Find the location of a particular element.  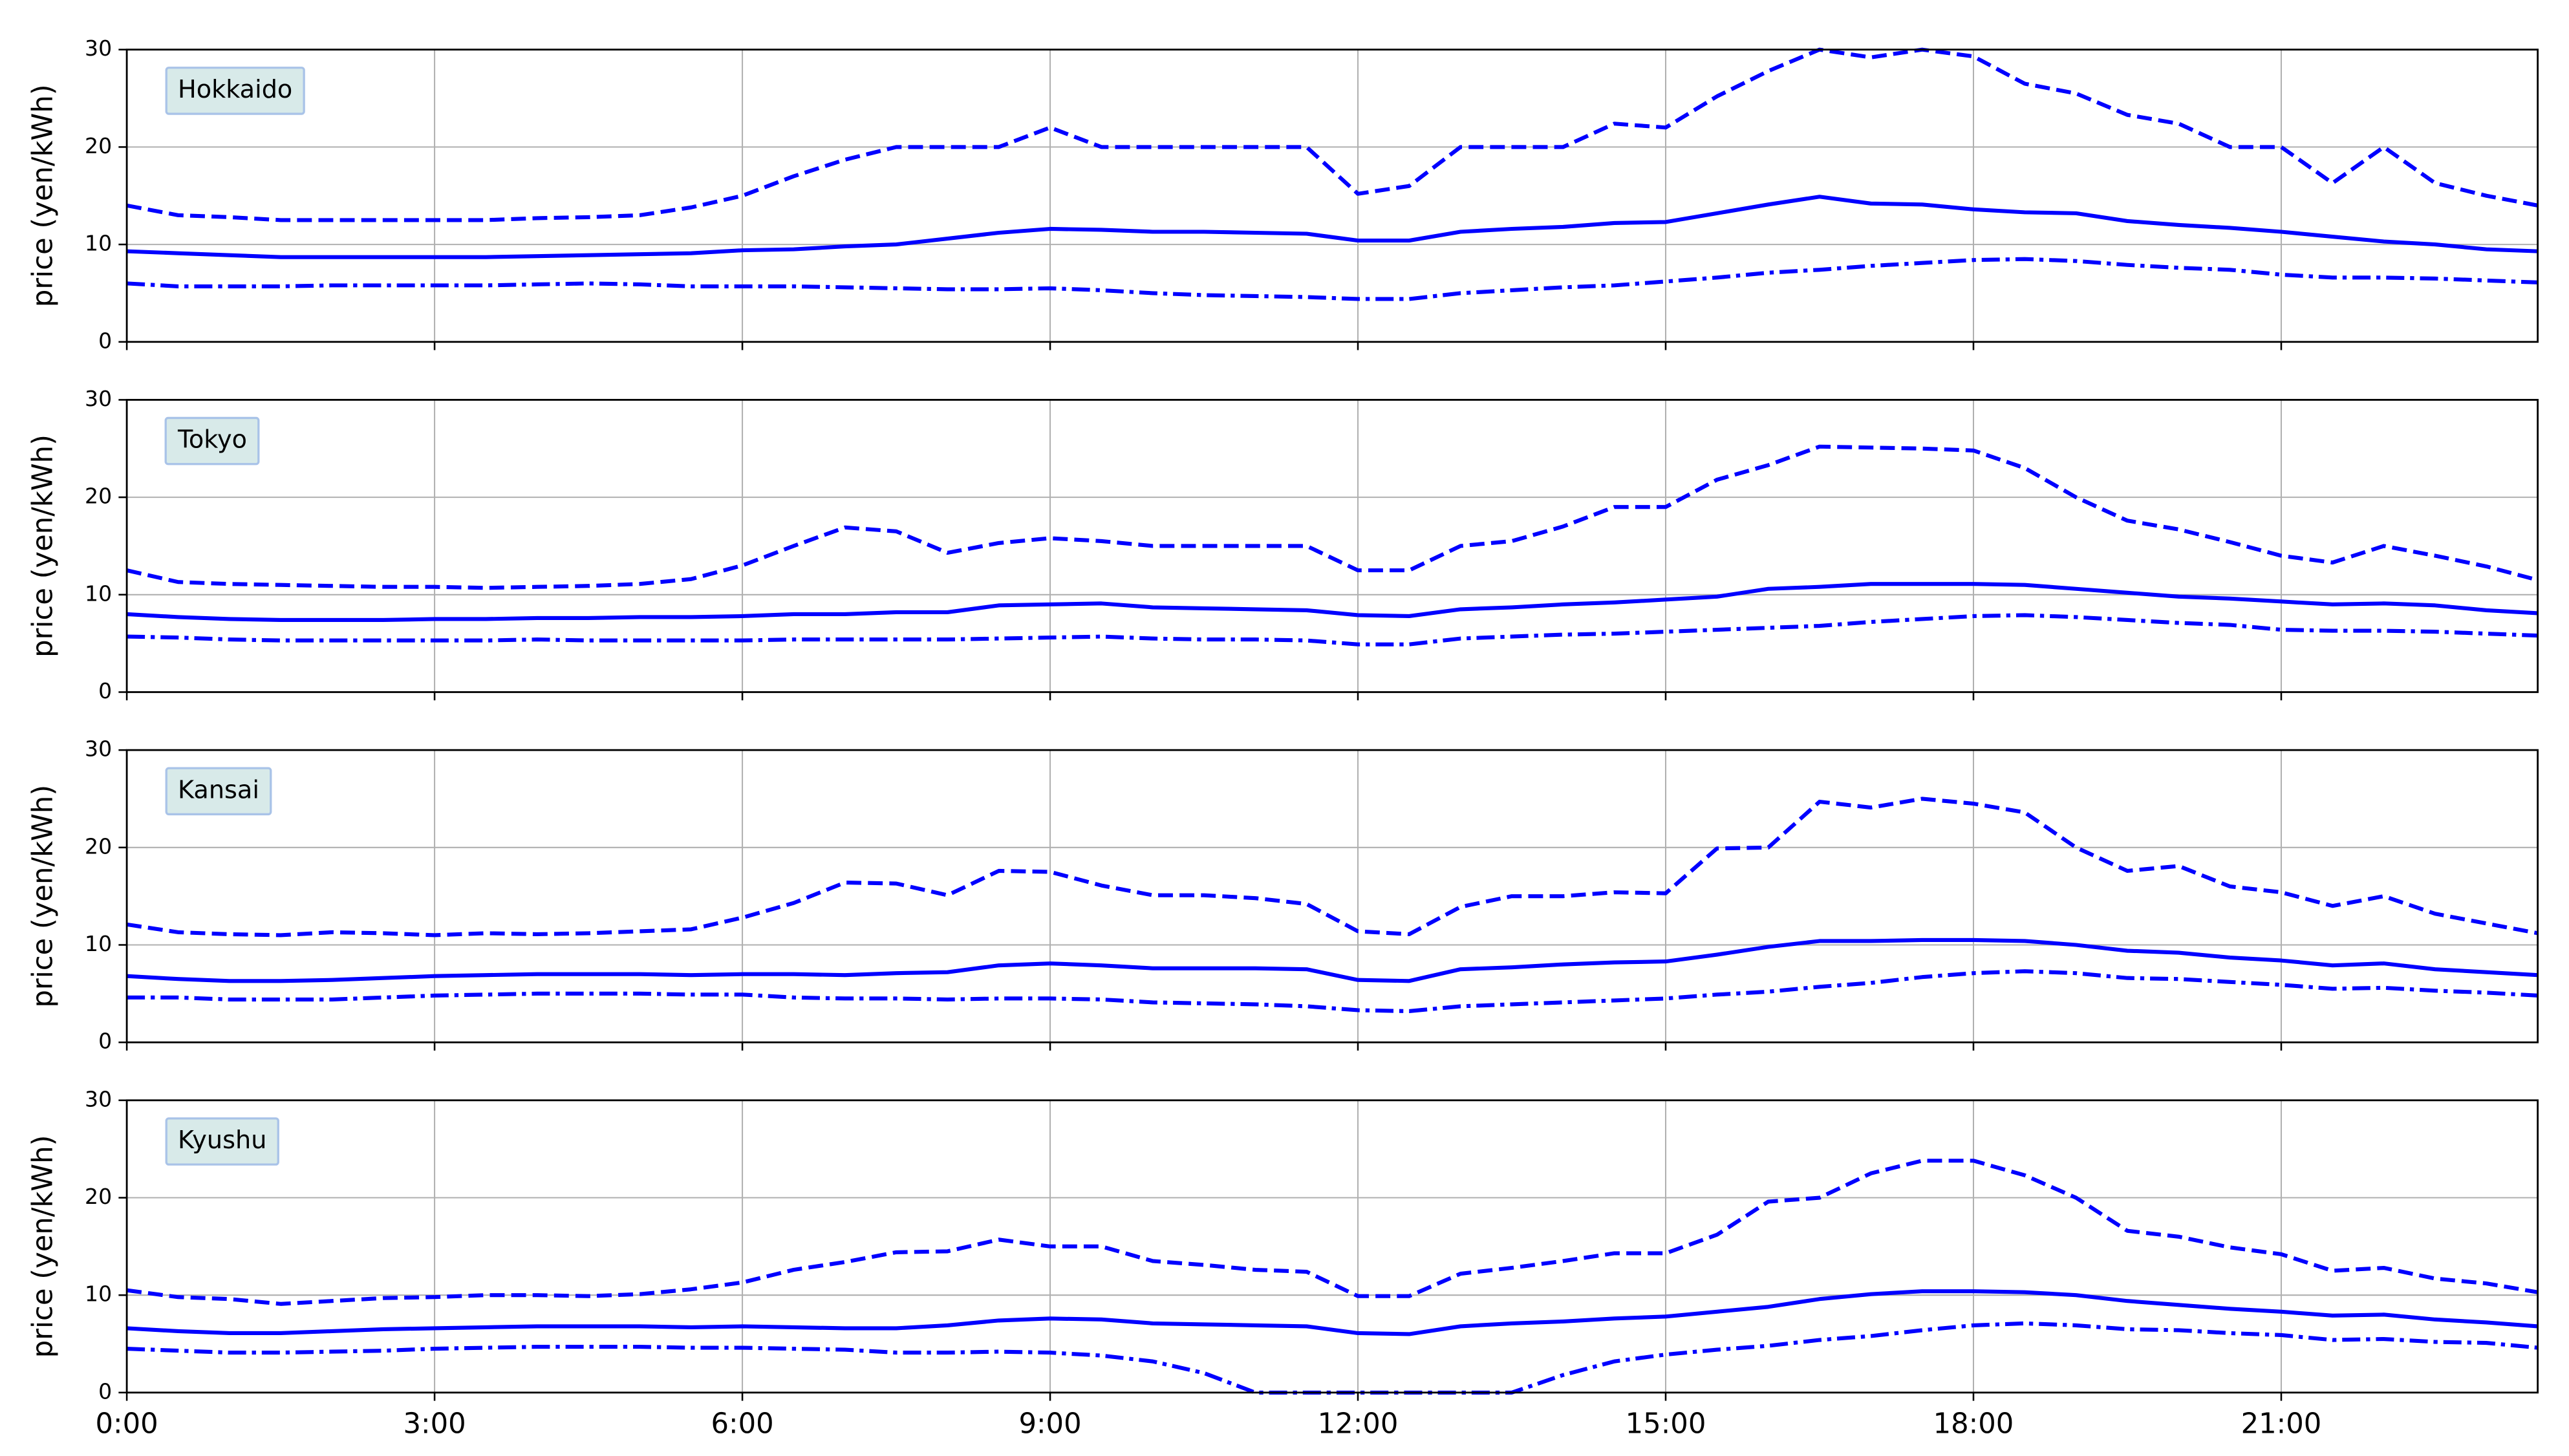

x-tick-label: 9:00 is located at coordinates (1049, 1424).